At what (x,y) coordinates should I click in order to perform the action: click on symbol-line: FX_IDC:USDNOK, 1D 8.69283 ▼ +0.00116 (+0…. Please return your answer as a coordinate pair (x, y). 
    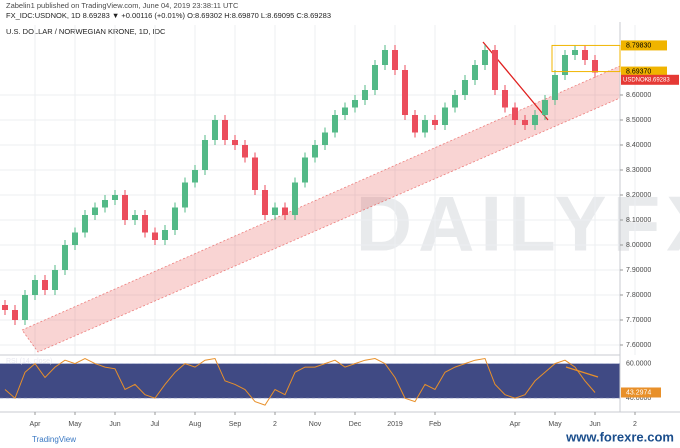
    Looking at the image, I should click on (168, 15).